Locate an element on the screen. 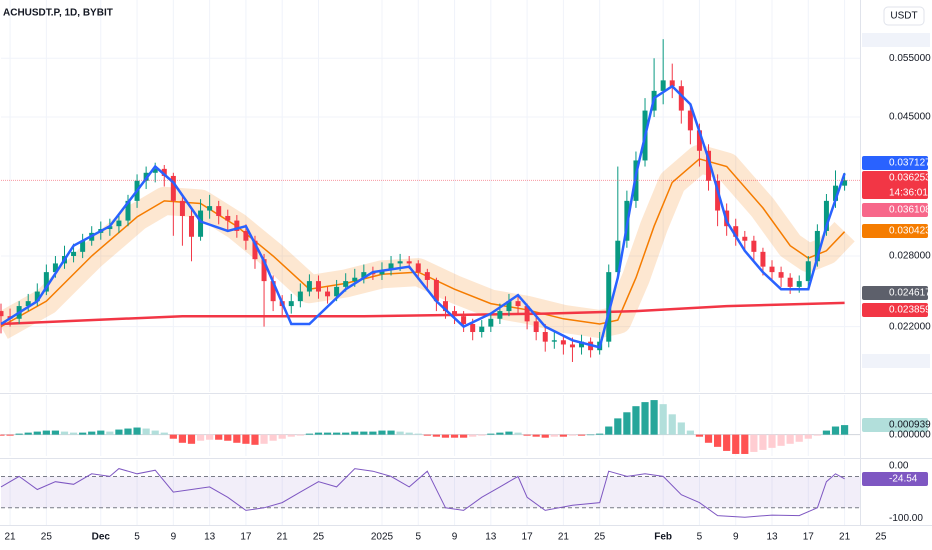 This screenshot has width=932, height=550. y-tick-label: 0.028000 is located at coordinates (910, 256).